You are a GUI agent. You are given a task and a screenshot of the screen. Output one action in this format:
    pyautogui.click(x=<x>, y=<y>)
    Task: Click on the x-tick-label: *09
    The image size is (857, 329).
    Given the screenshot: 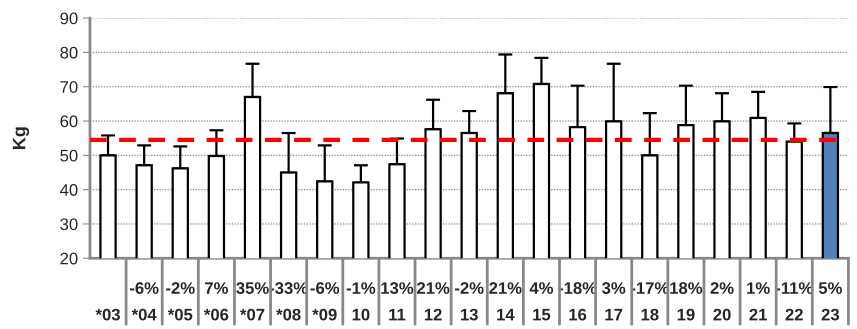 What is the action you would take?
    pyautogui.click(x=324, y=314)
    